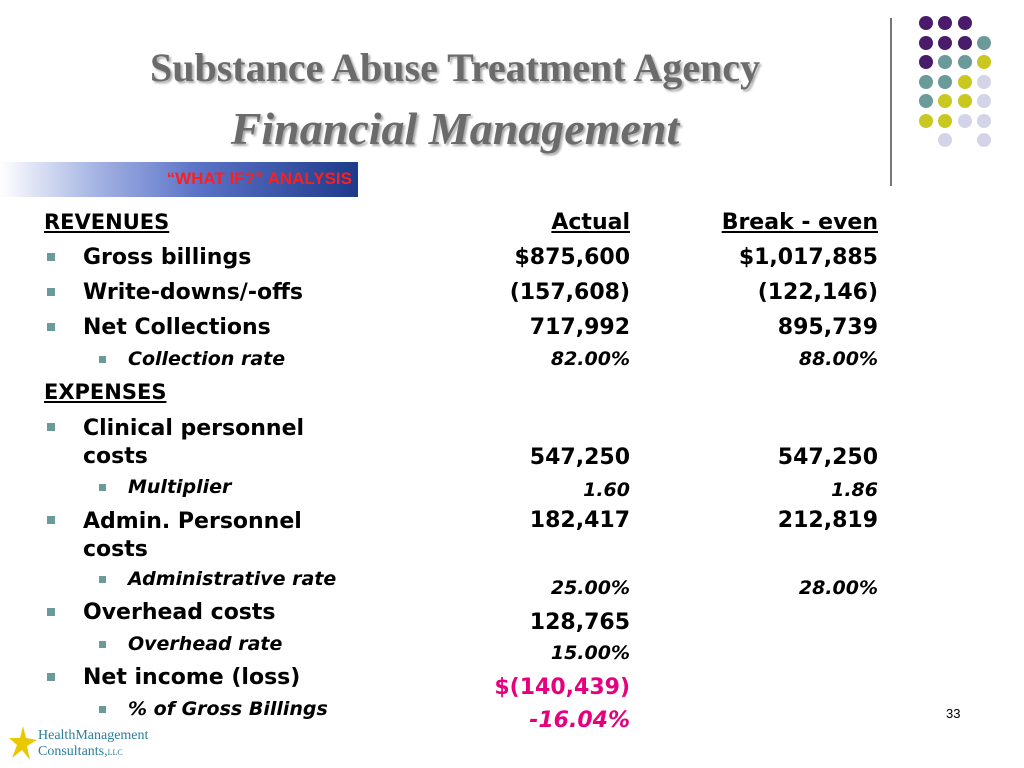  What do you see at coordinates (512, 395) in the screenshot?
I see `expenses-header-row: EXPENSES` at bounding box center [512, 395].